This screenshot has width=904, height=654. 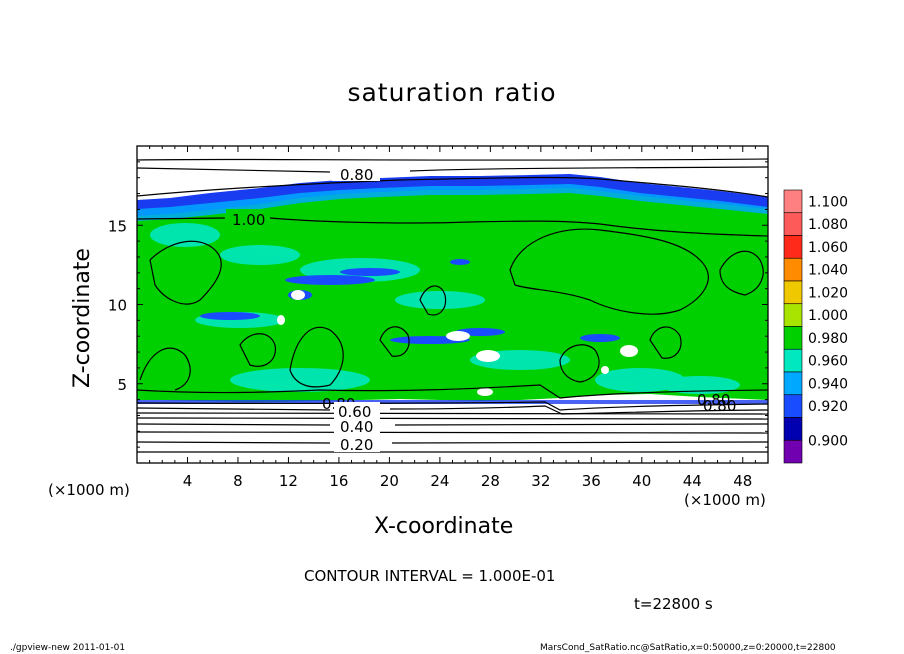 I want to click on x-tick-label: 16, so click(x=338, y=481).